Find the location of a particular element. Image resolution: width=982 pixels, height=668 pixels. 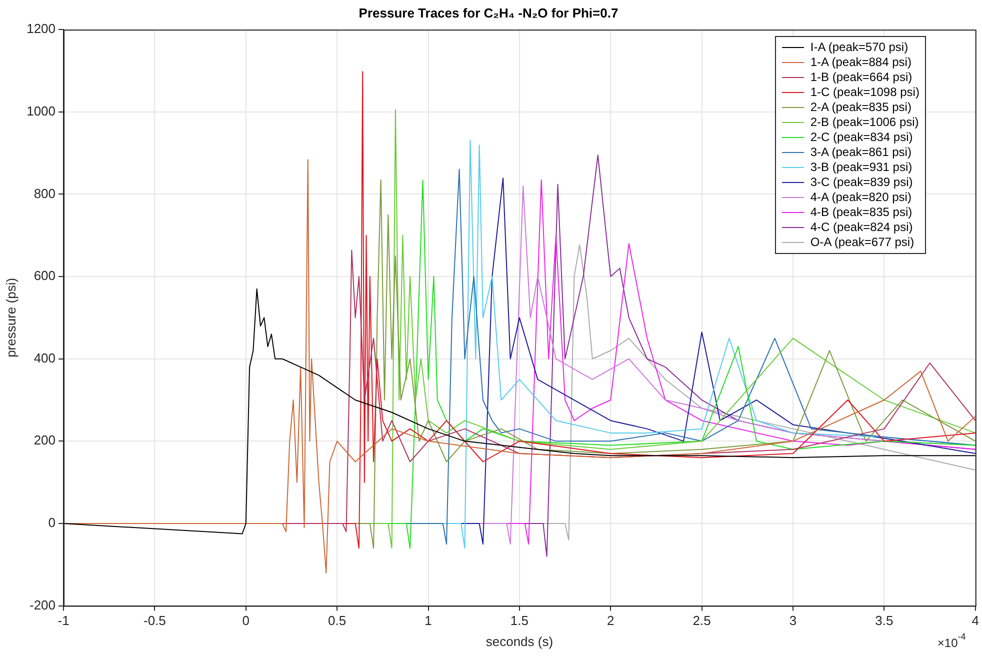

y-tick-label: 200 is located at coordinates (45, 440).